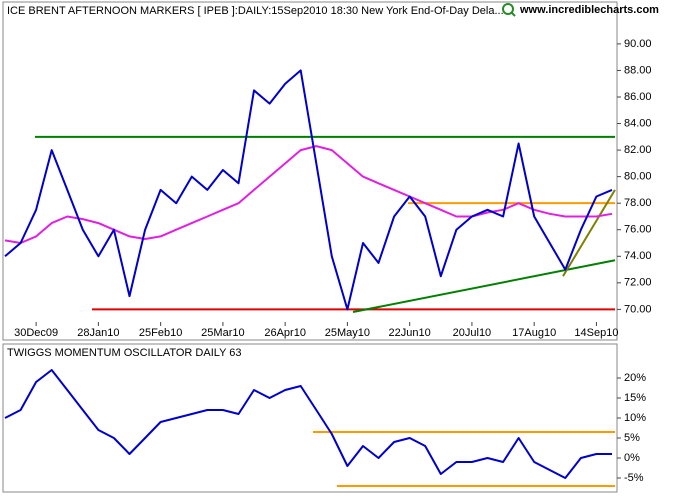  Describe the element at coordinates (638, 256) in the screenshot. I see `y-tick-label: 74.00` at that location.